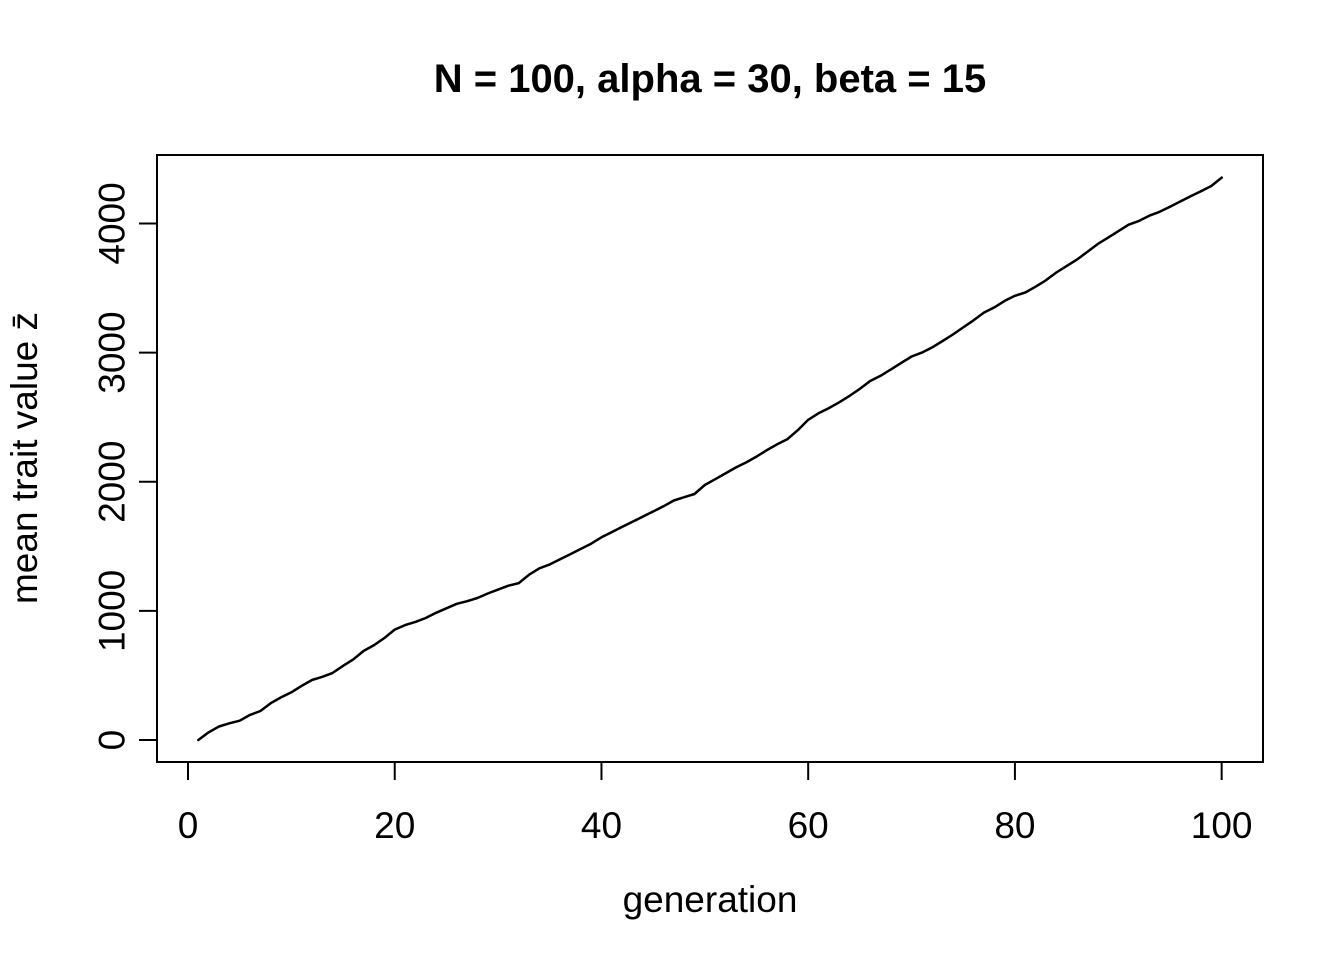  What do you see at coordinates (710, 899) in the screenshot?
I see `x-axis-label: generation` at bounding box center [710, 899].